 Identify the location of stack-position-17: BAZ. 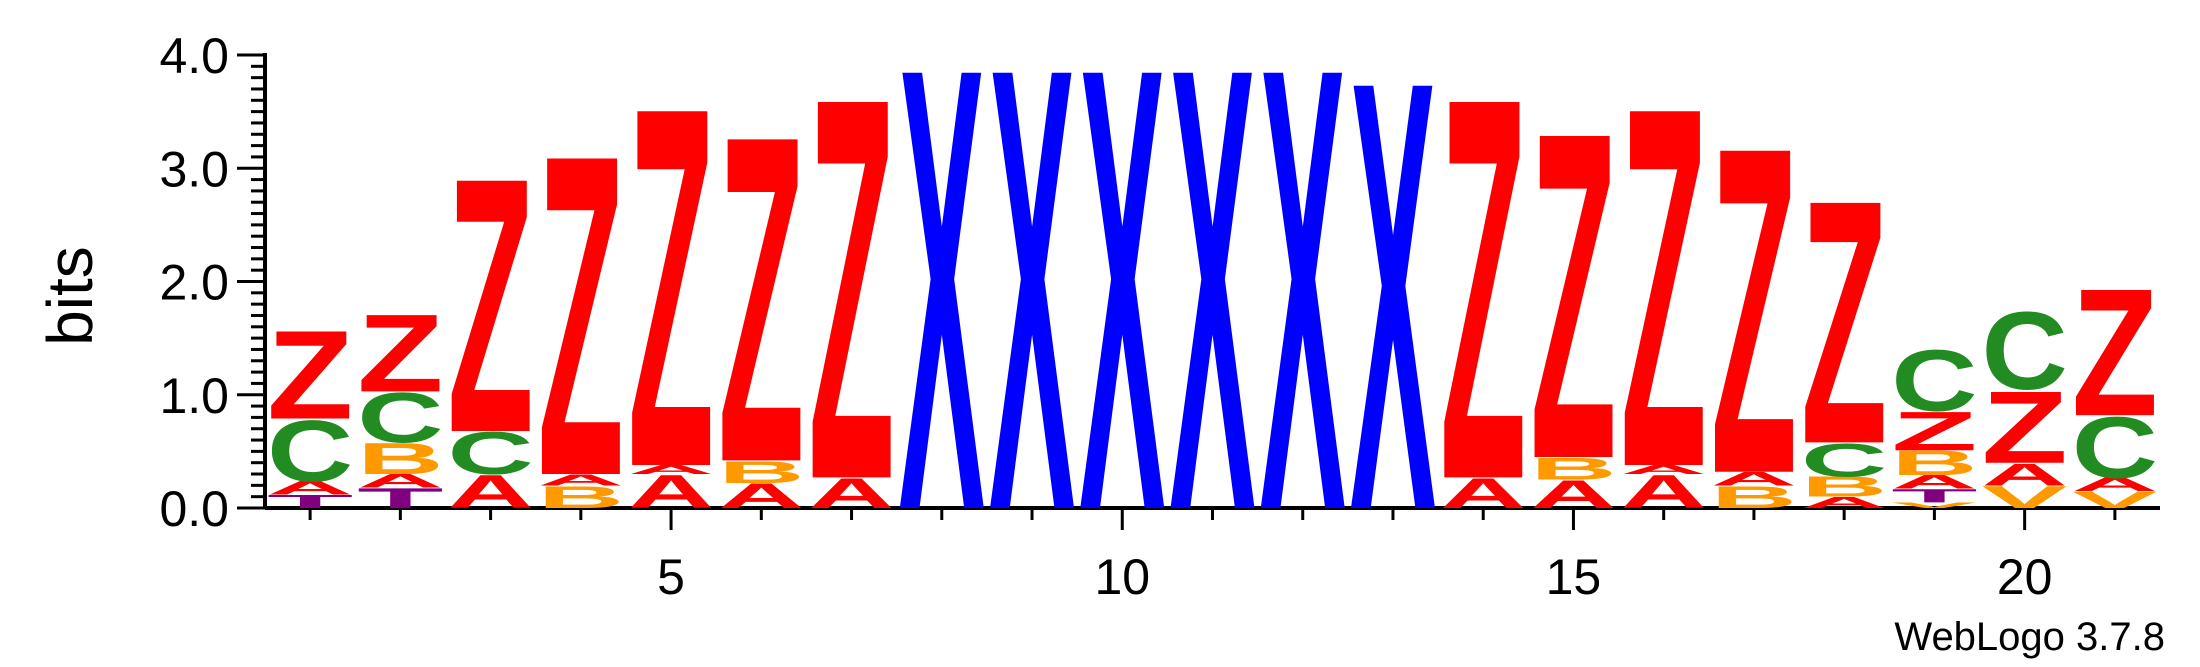
(1754, 311).